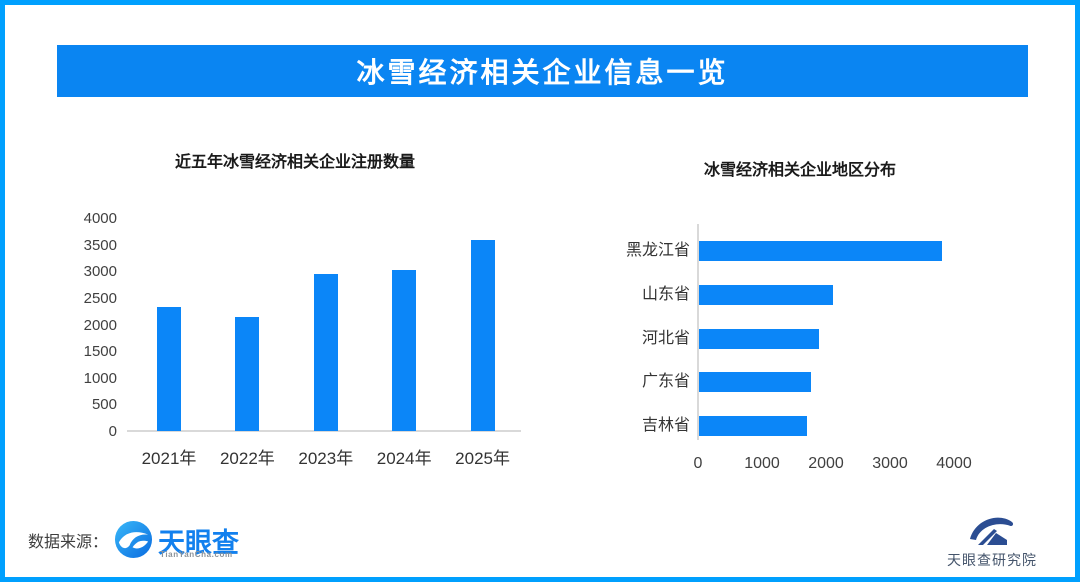  Describe the element at coordinates (100, 245) in the screenshot. I see `y-axis-tick-label: 3500` at that location.